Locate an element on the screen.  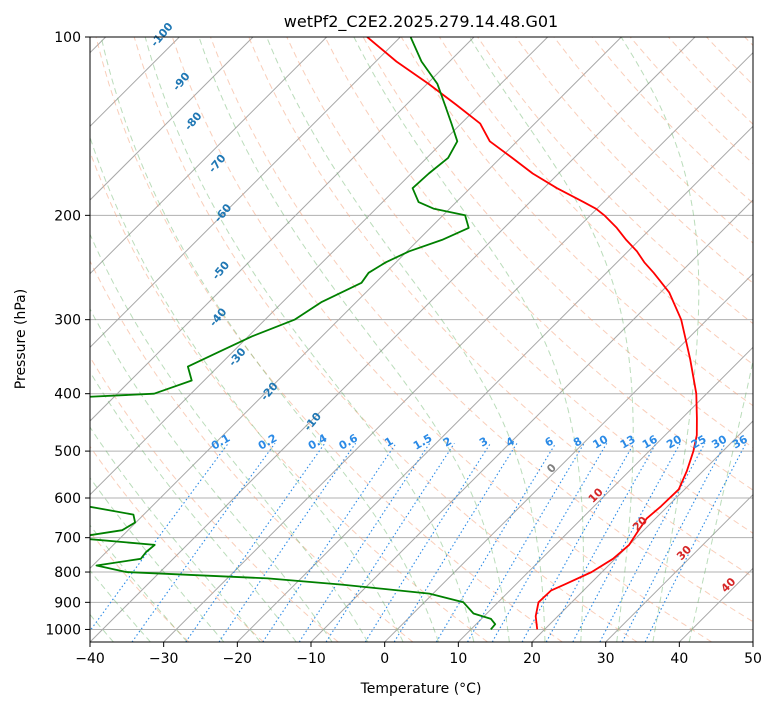
dry-adiabat-label: -50 is located at coordinates (220, 270).